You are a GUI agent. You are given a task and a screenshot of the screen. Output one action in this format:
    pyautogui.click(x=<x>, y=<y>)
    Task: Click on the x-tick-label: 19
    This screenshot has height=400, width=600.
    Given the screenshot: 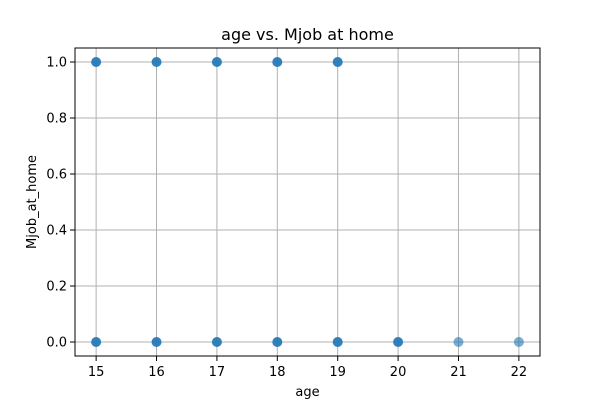 What is the action you would take?
    pyautogui.click(x=337, y=372)
    